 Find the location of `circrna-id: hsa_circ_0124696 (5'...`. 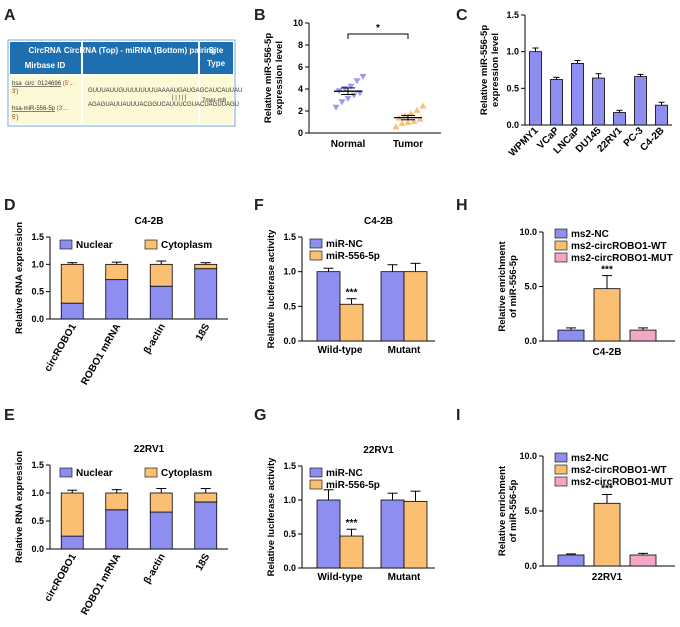

circrna-id: hsa_circ_0124696 (5'... is located at coordinates (43, 84).